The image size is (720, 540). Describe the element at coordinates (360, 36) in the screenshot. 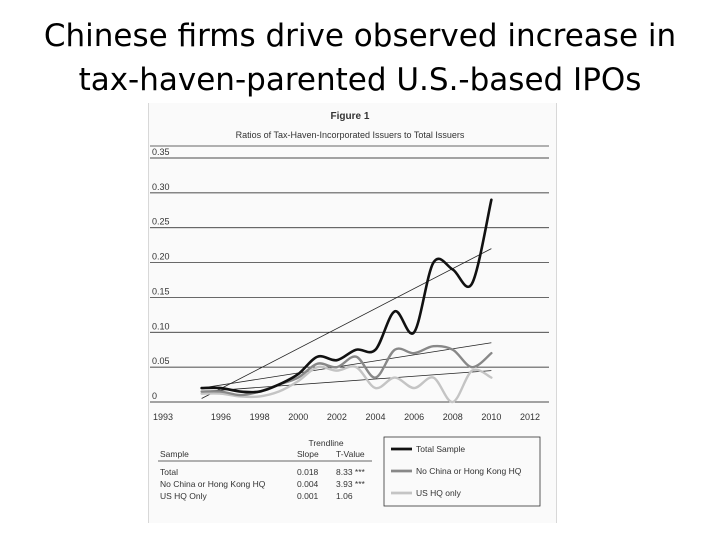

I see `slide-title-line-1: Chinese firms drive observed increase in` at that location.